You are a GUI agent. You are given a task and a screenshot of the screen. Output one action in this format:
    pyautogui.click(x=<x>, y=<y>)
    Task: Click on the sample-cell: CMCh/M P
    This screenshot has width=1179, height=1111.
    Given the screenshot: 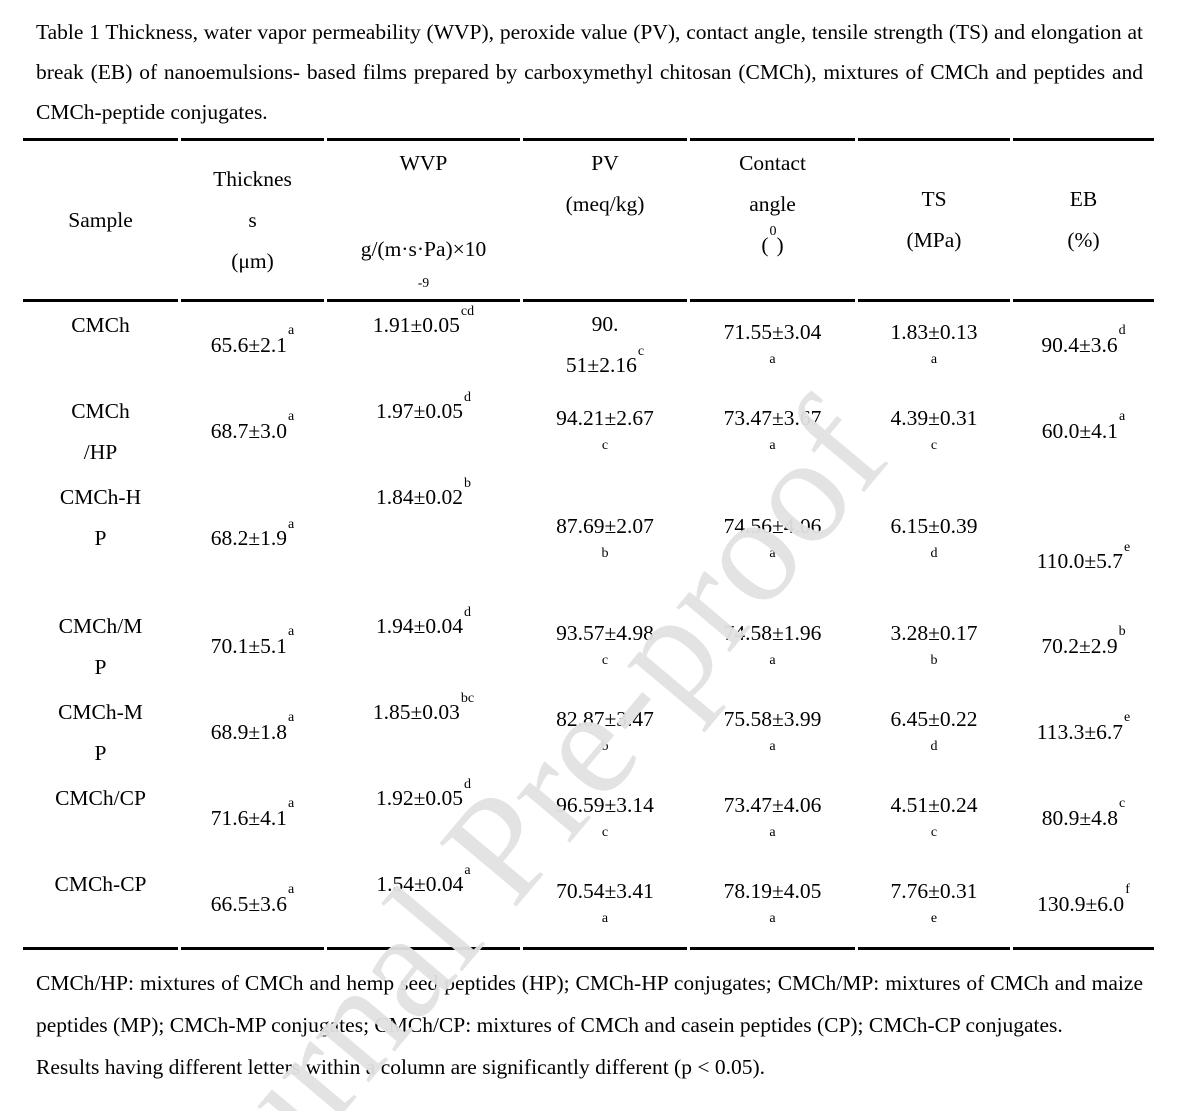 What is the action you would take?
    pyautogui.click(x=100, y=646)
    